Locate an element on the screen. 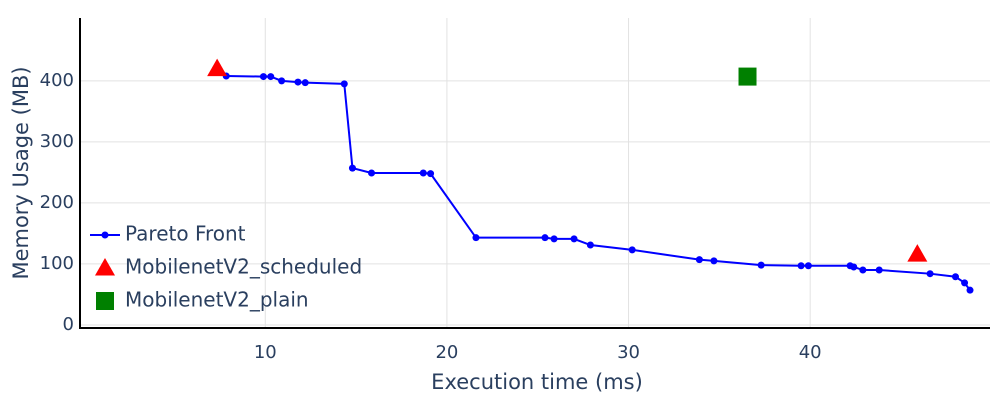  y-tick-label: 100 is located at coordinates (57, 263).